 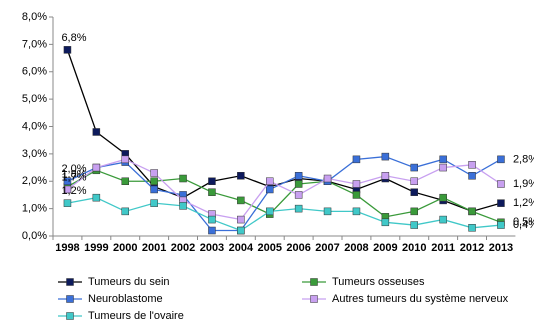 What do you see at coordinates (523, 225) in the screenshot?
I see `data-label: 0,4%` at bounding box center [523, 225].